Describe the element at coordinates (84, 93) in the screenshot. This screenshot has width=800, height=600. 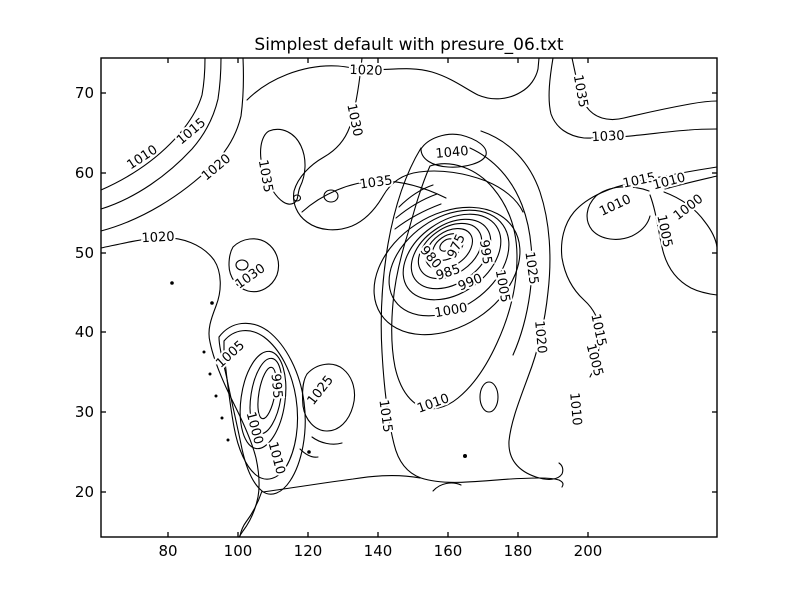
I see `y-tick-label: 70` at that location.